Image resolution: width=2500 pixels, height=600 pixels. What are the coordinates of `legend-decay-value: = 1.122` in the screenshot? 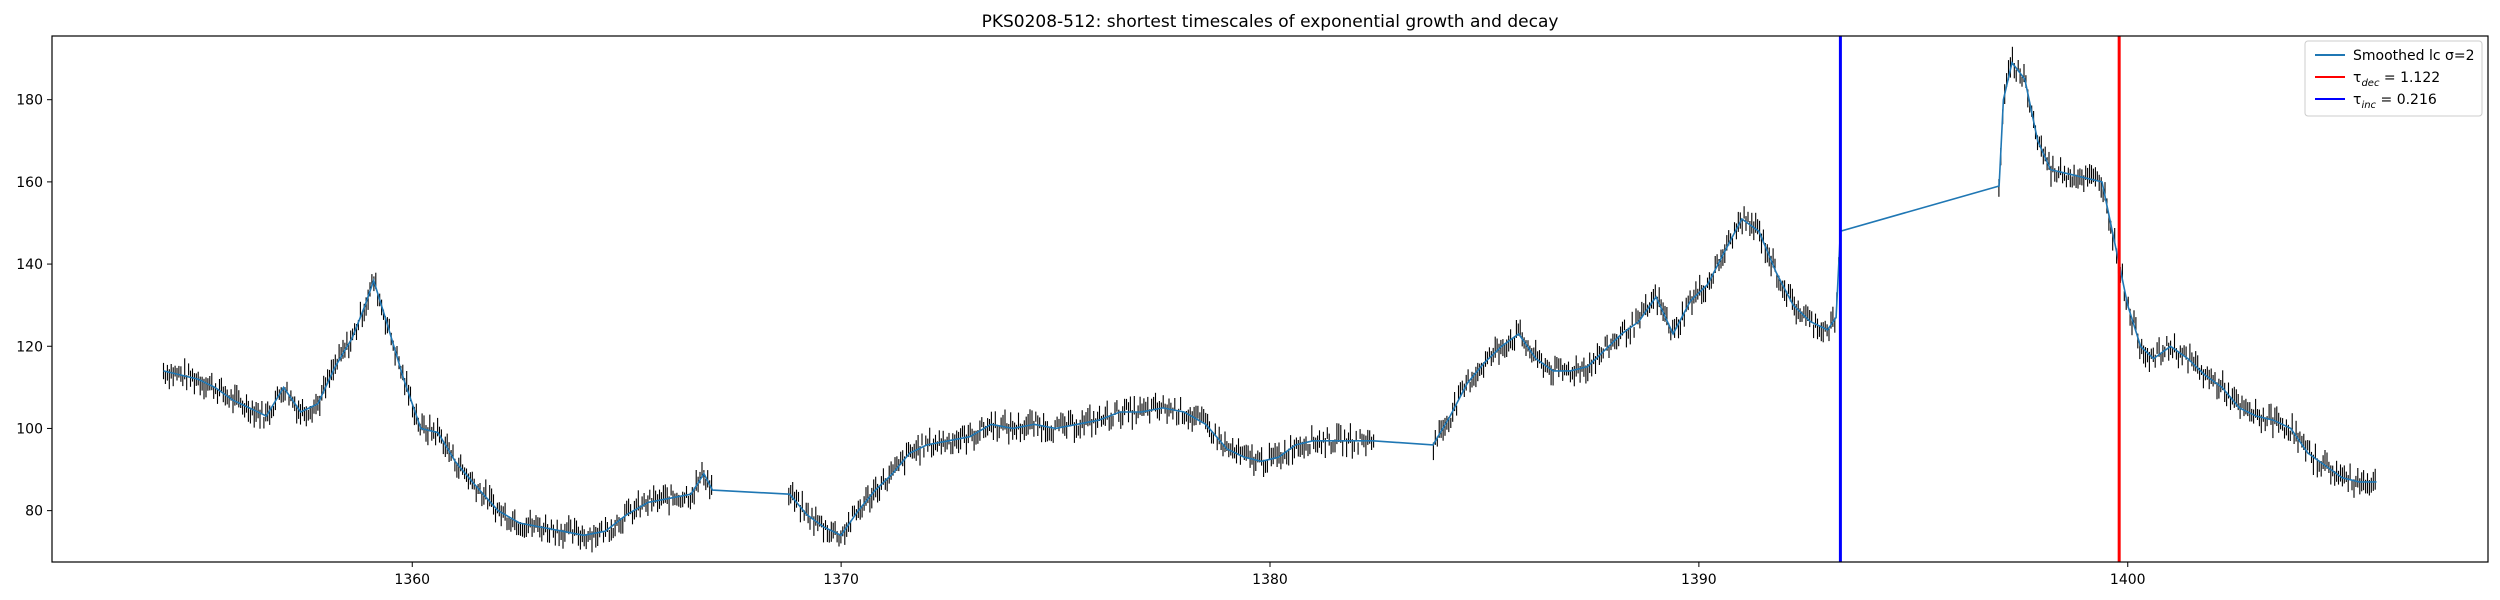 It's located at (2409, 78).